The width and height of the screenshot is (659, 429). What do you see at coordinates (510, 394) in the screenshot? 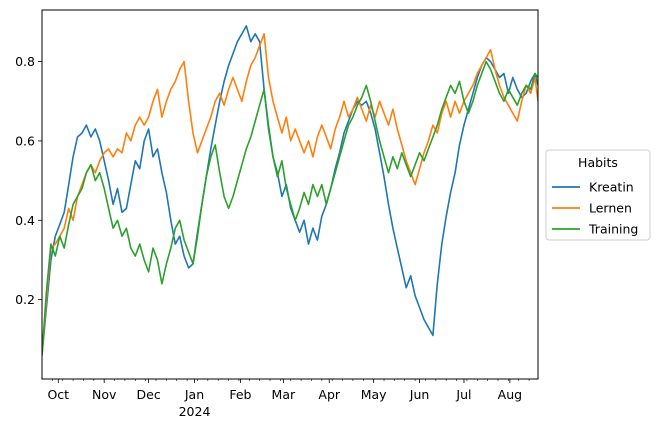
I see `x-tick-label: Aug` at bounding box center [510, 394].